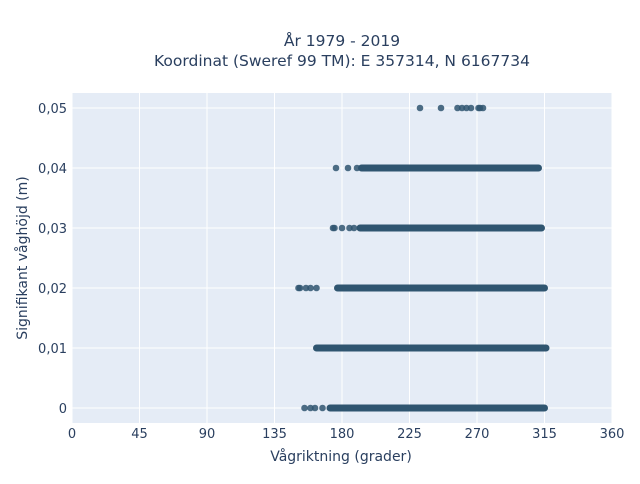 Image resolution: width=640 pixels, height=484 pixels. Describe the element at coordinates (544, 434) in the screenshot. I see `x-tick-label: 315` at that location.